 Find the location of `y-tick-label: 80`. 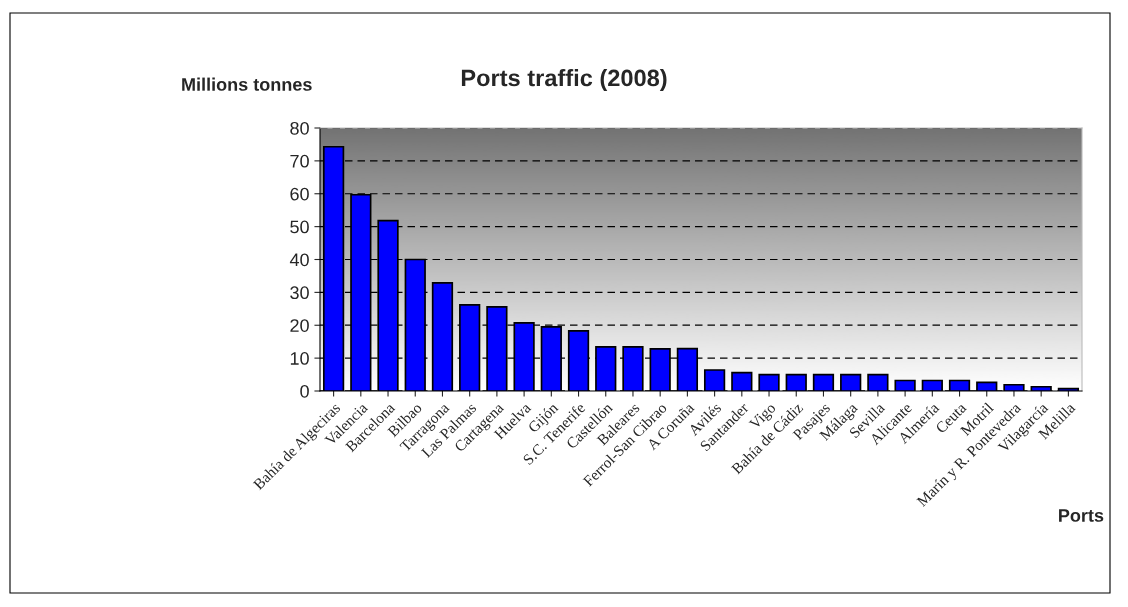

y-tick-label: 80 is located at coordinates (299, 128).